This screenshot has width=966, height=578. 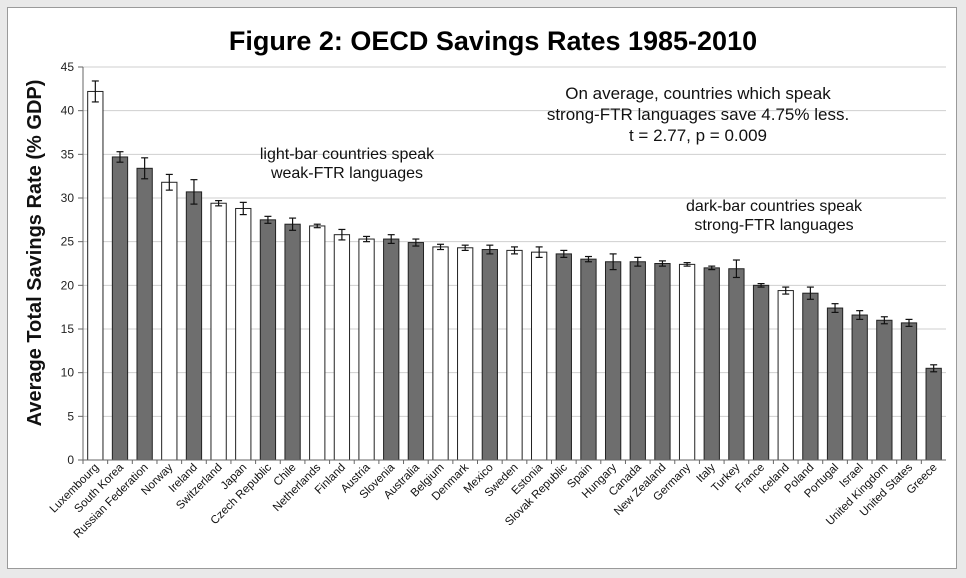 I want to click on bar-finland, so click(x=342, y=347).